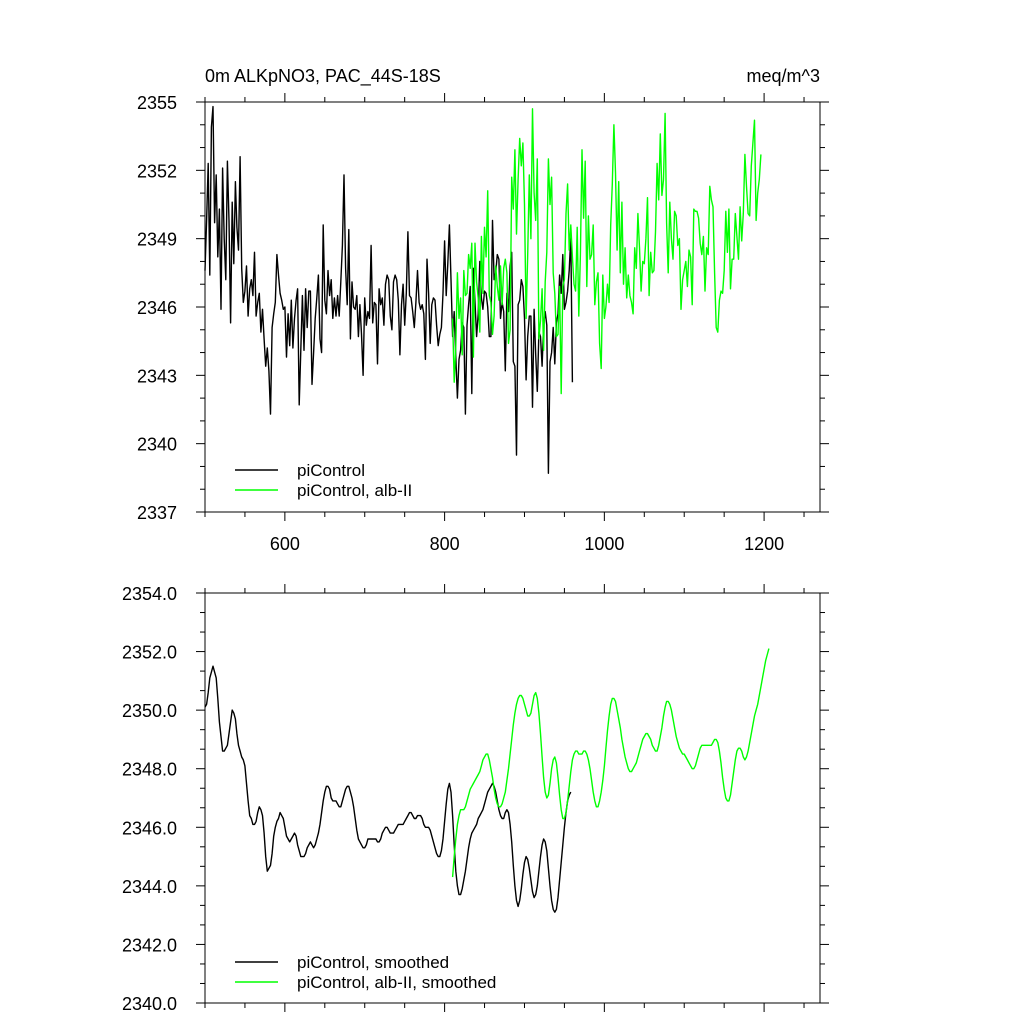 The image size is (1024, 1029). Describe the element at coordinates (157, 103) in the screenshot. I see `y-tick-label: 2355` at that location.